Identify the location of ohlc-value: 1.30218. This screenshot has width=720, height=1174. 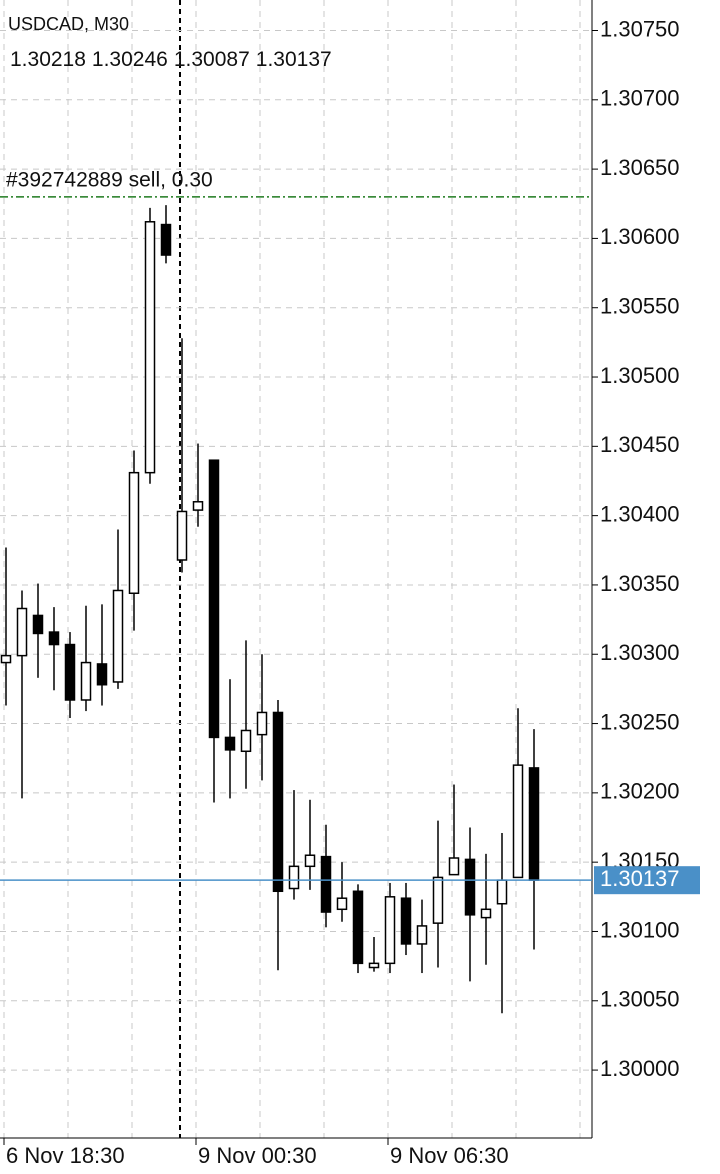
(48, 59).